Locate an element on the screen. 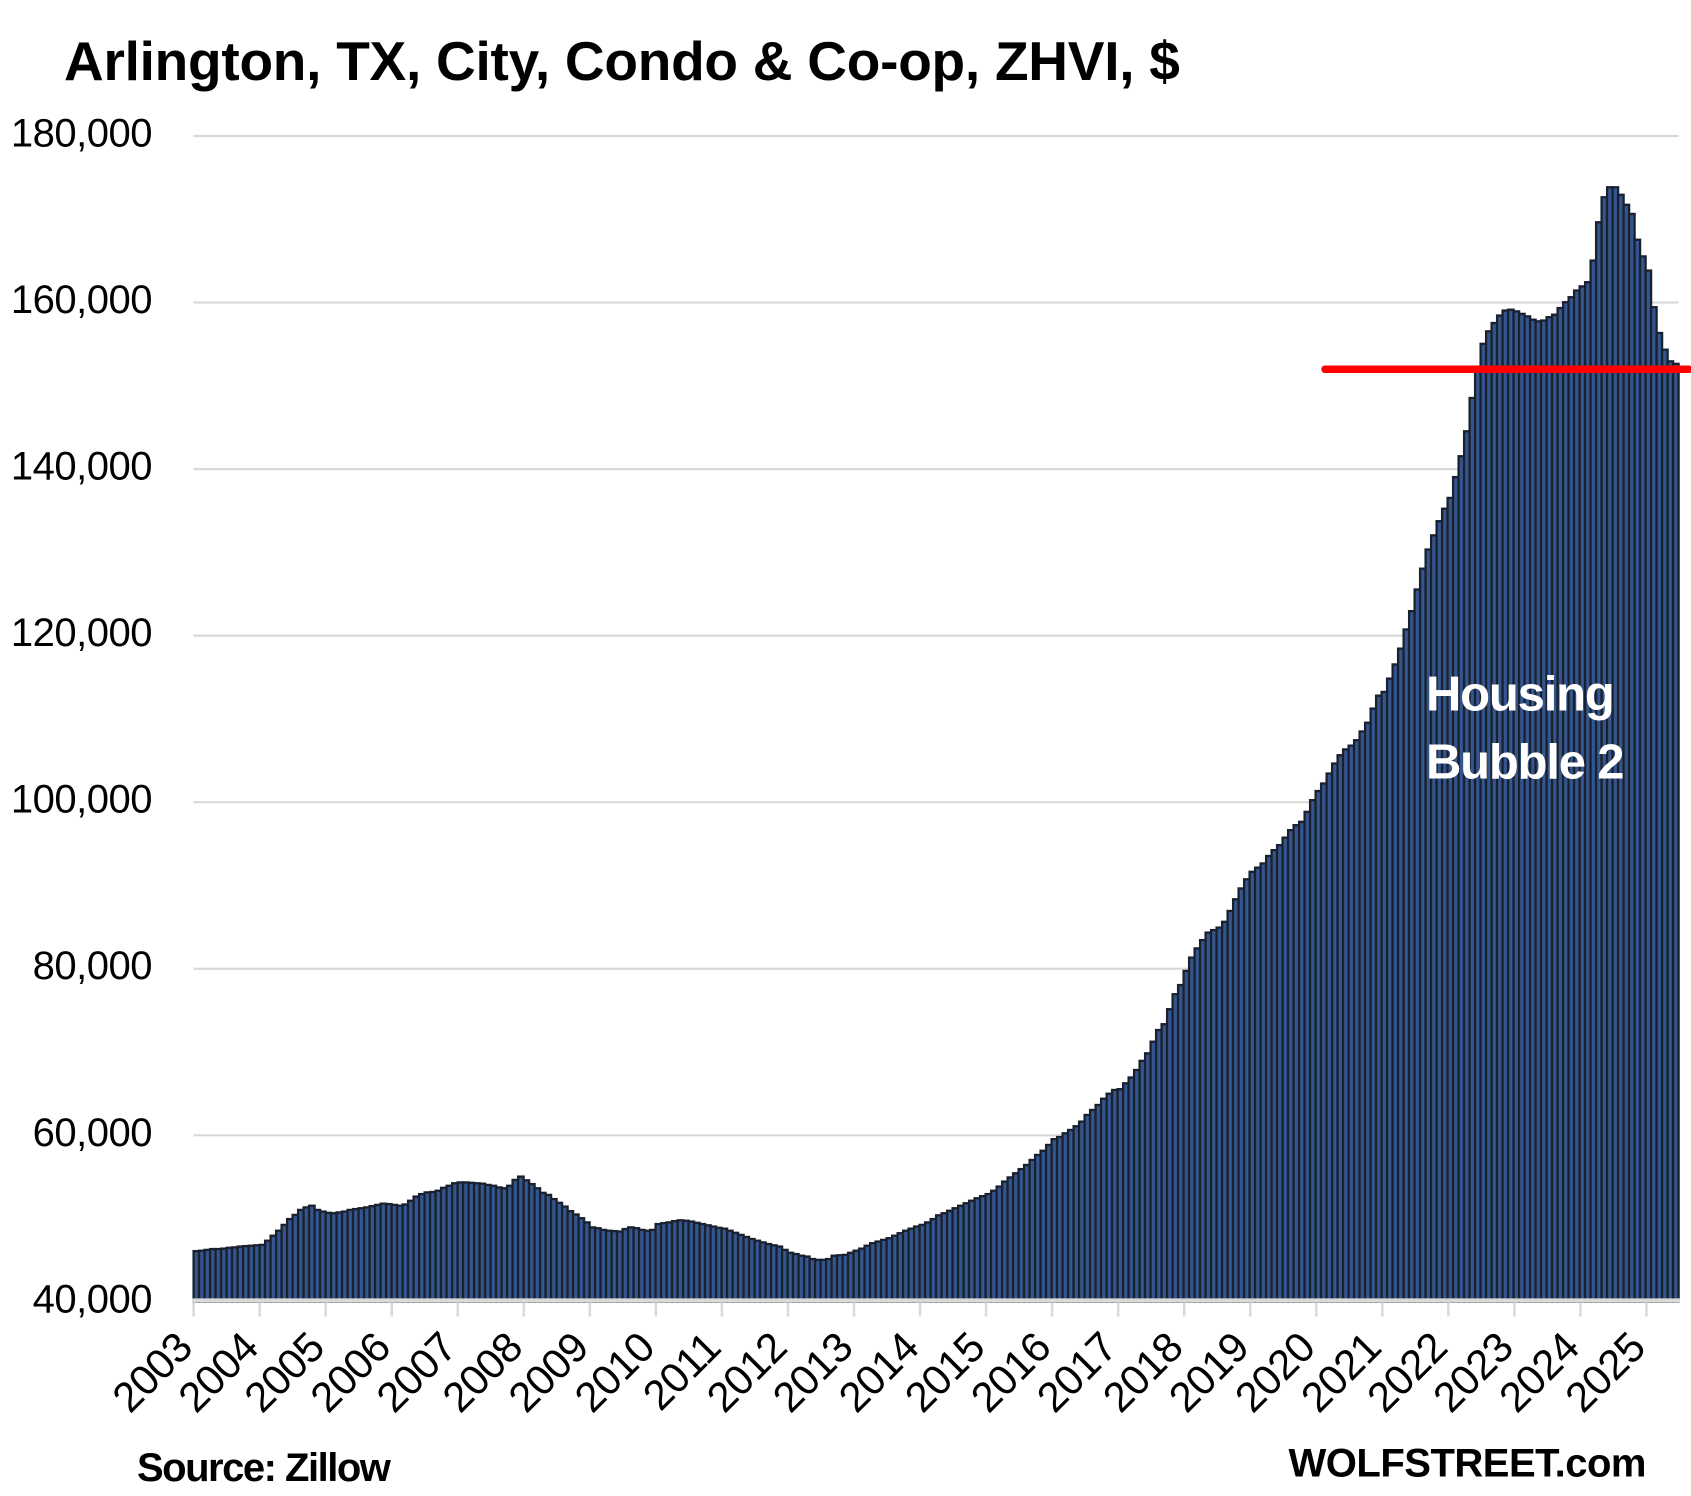  svg-text: WOLFSTREET.com is located at coordinates (1467, 1464).